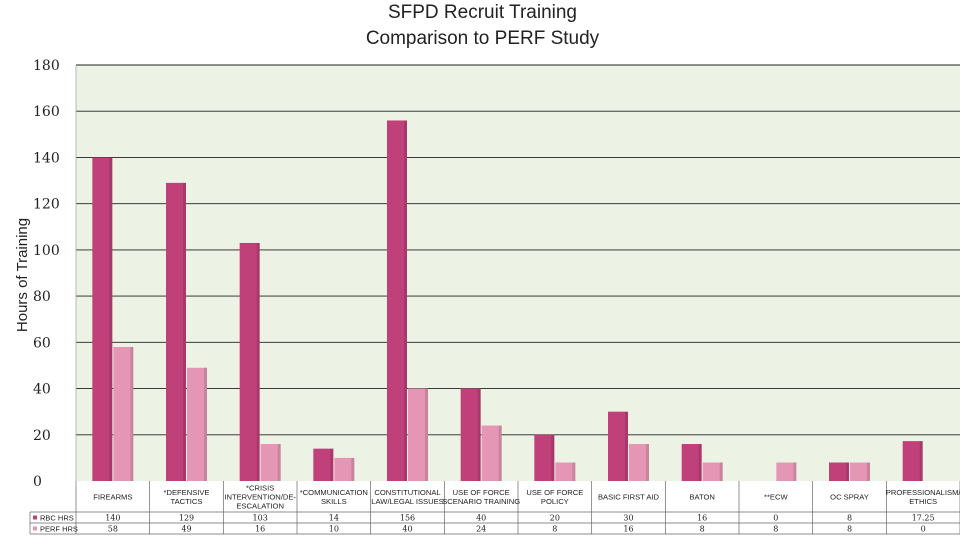  I want to click on category-label: BATON, so click(701, 497).